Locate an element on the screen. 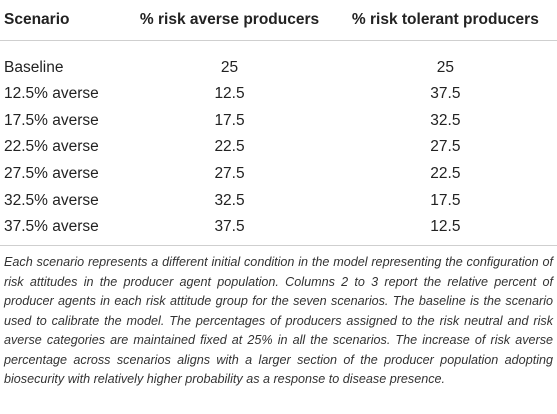 Image resolution: width=557 pixels, height=414 pixels. scenario-cell: 32.5% averse is located at coordinates (51, 200).